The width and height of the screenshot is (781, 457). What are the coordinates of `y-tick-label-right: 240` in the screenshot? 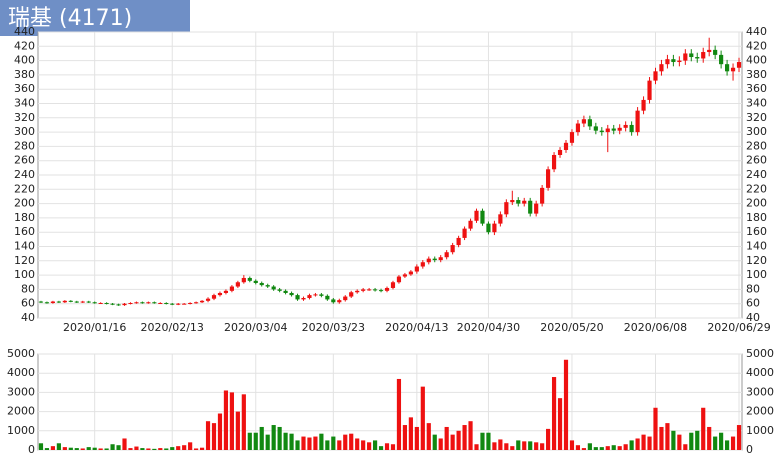 It's located at (756, 174).